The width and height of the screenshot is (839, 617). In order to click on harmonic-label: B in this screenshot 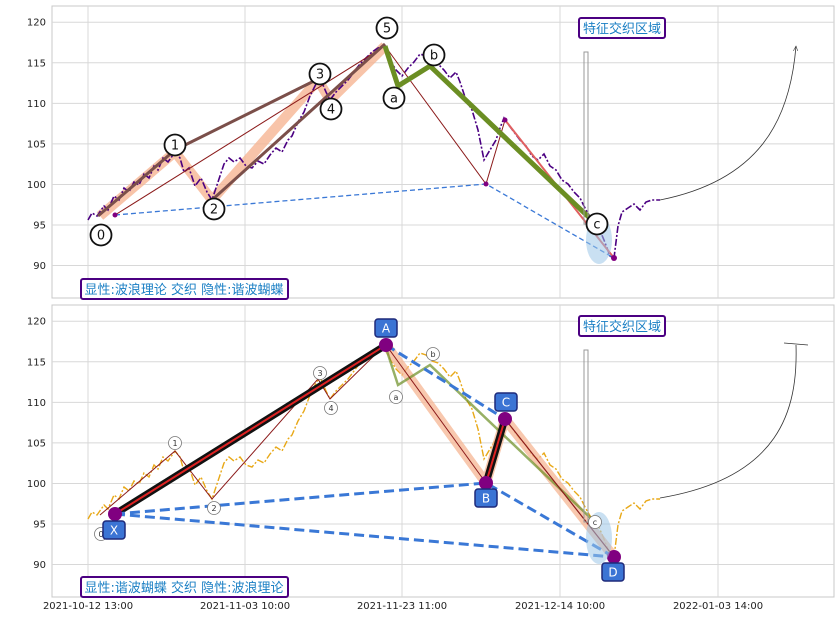, I will do `click(486, 499)`.